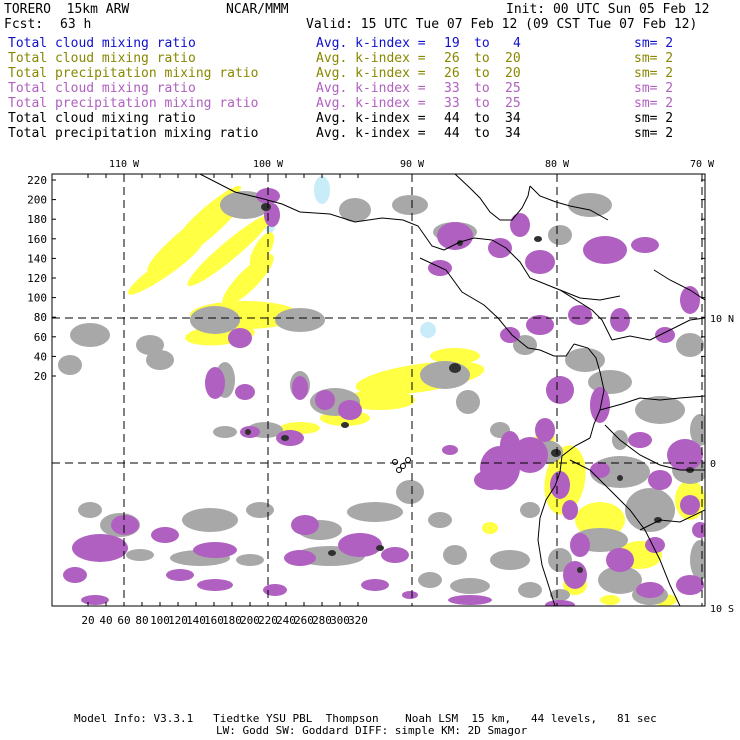 This screenshot has height=740, width=740. Describe the element at coordinates (76, 24) in the screenshot. I see `fcst-hours: 63 h` at that location.